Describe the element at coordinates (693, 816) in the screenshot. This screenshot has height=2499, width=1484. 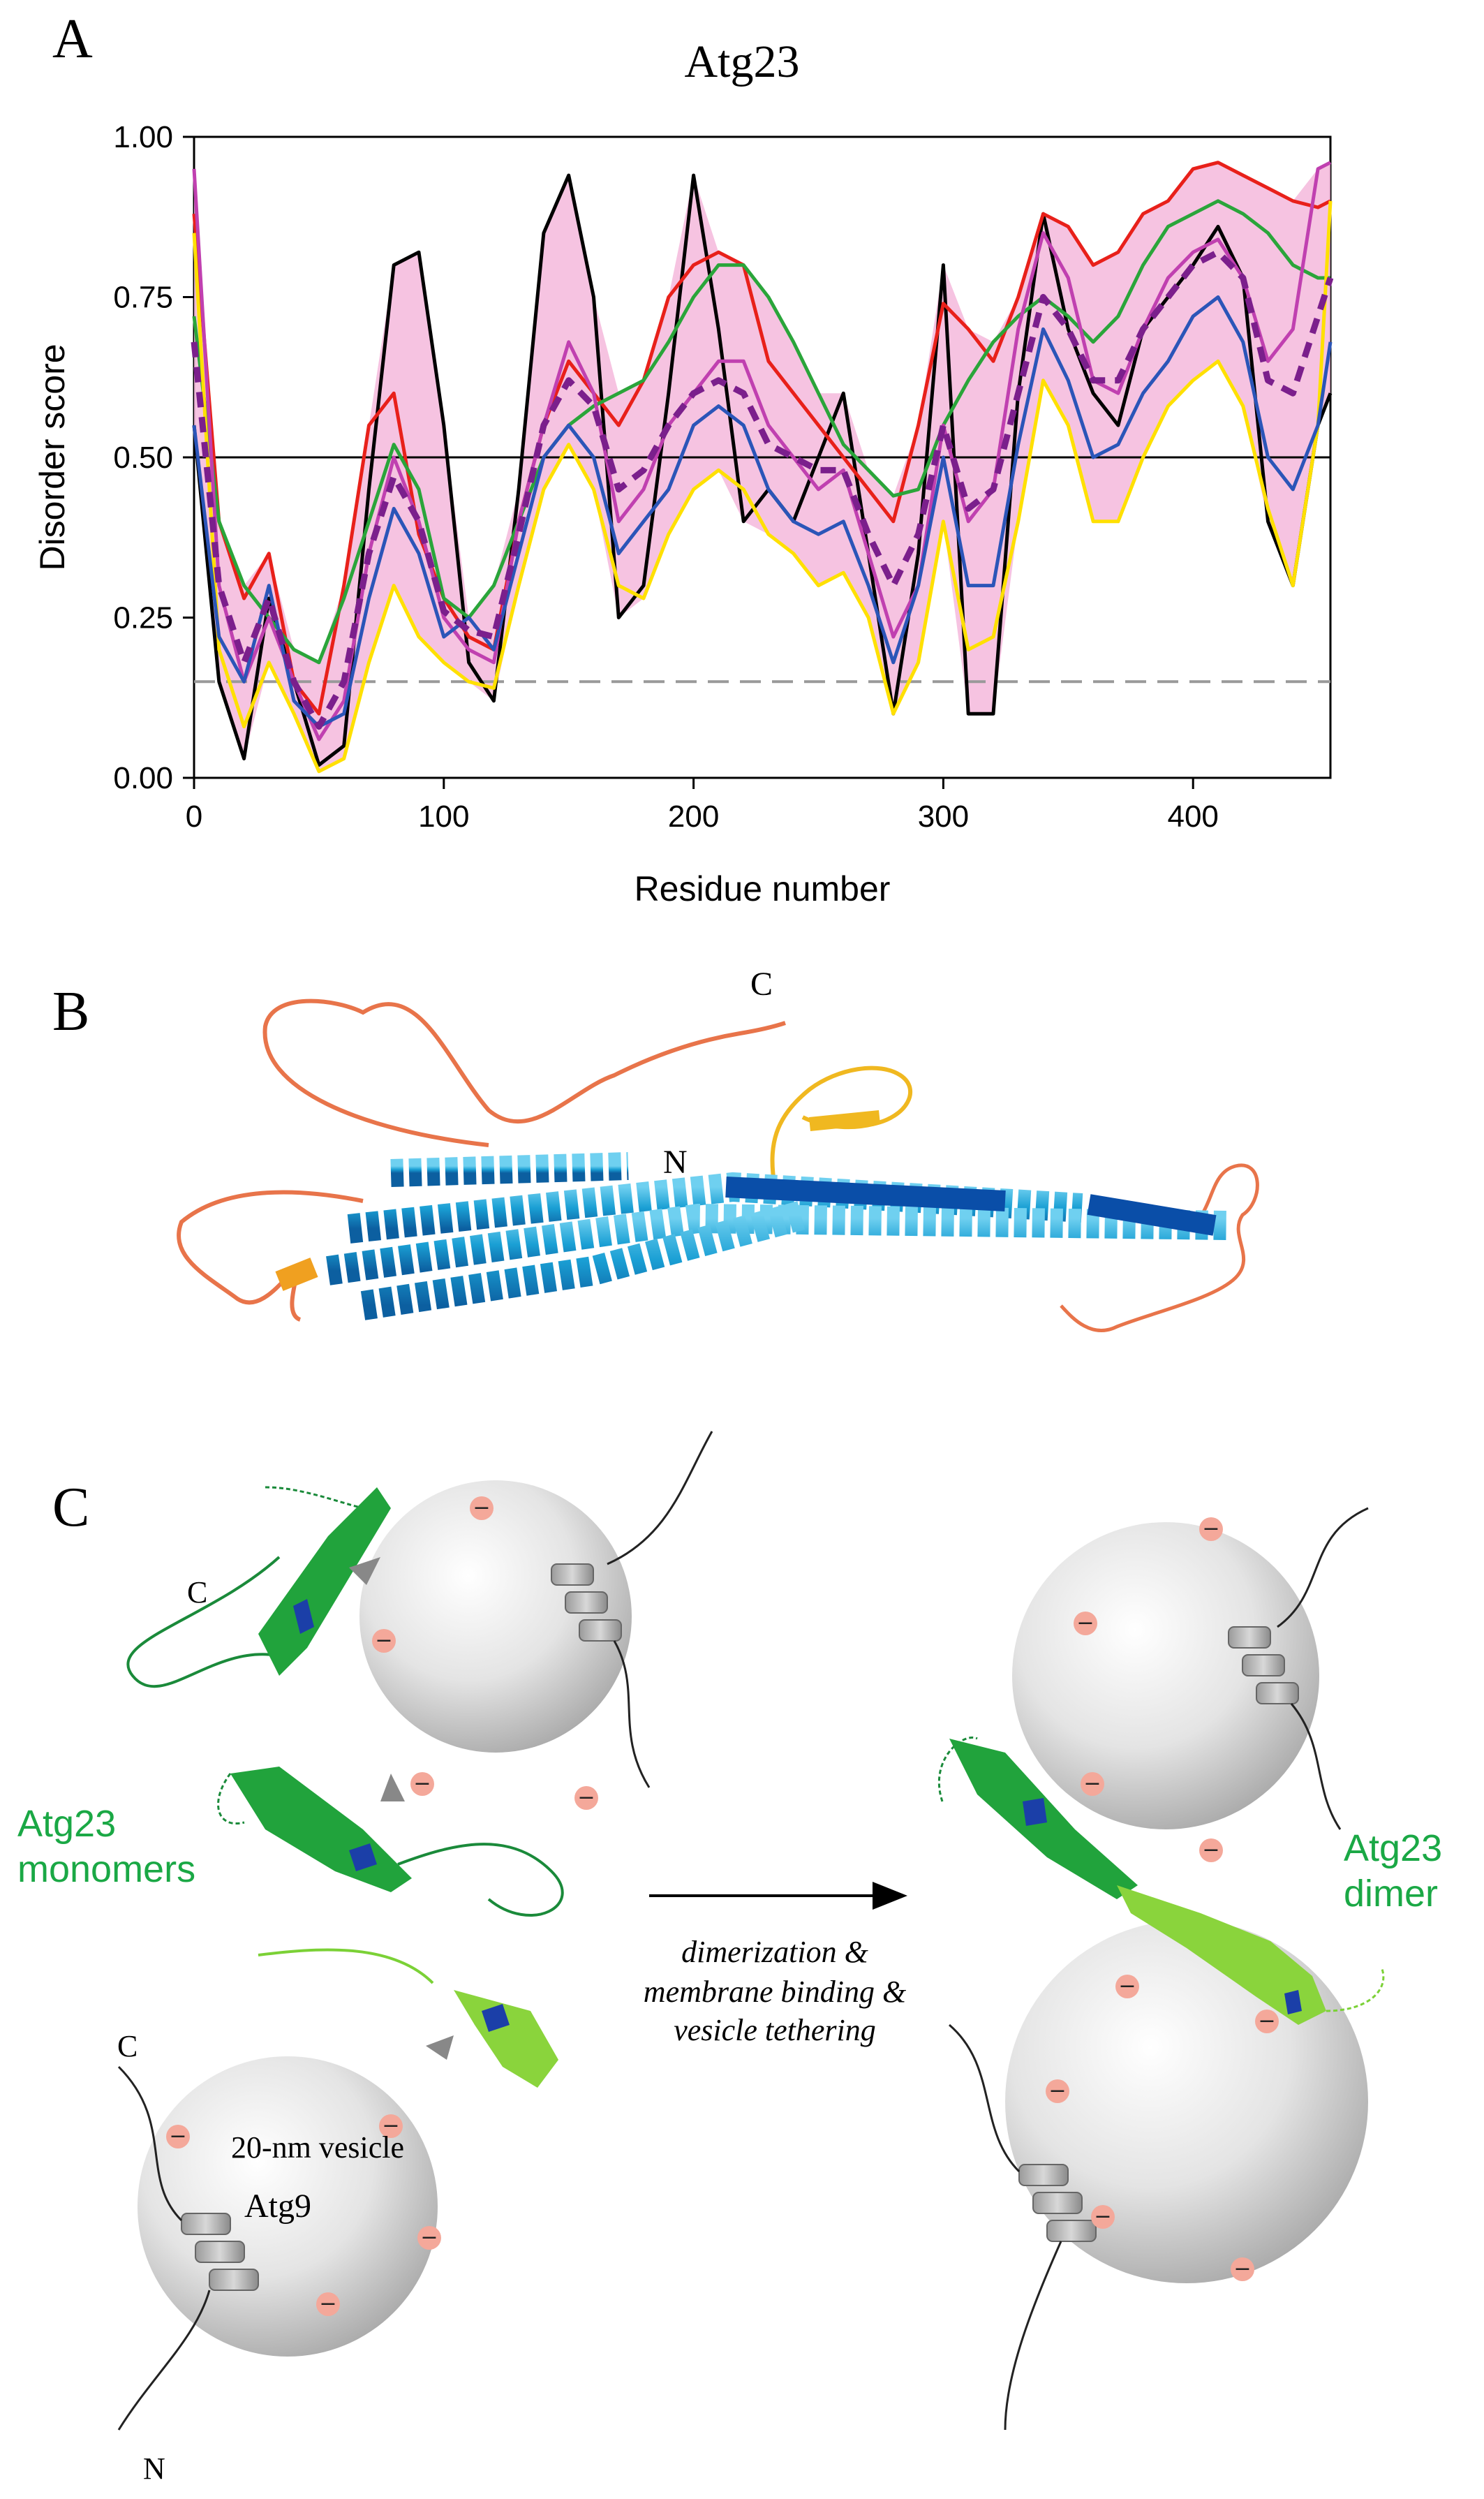
I see `x-tick-label: 200` at that location.